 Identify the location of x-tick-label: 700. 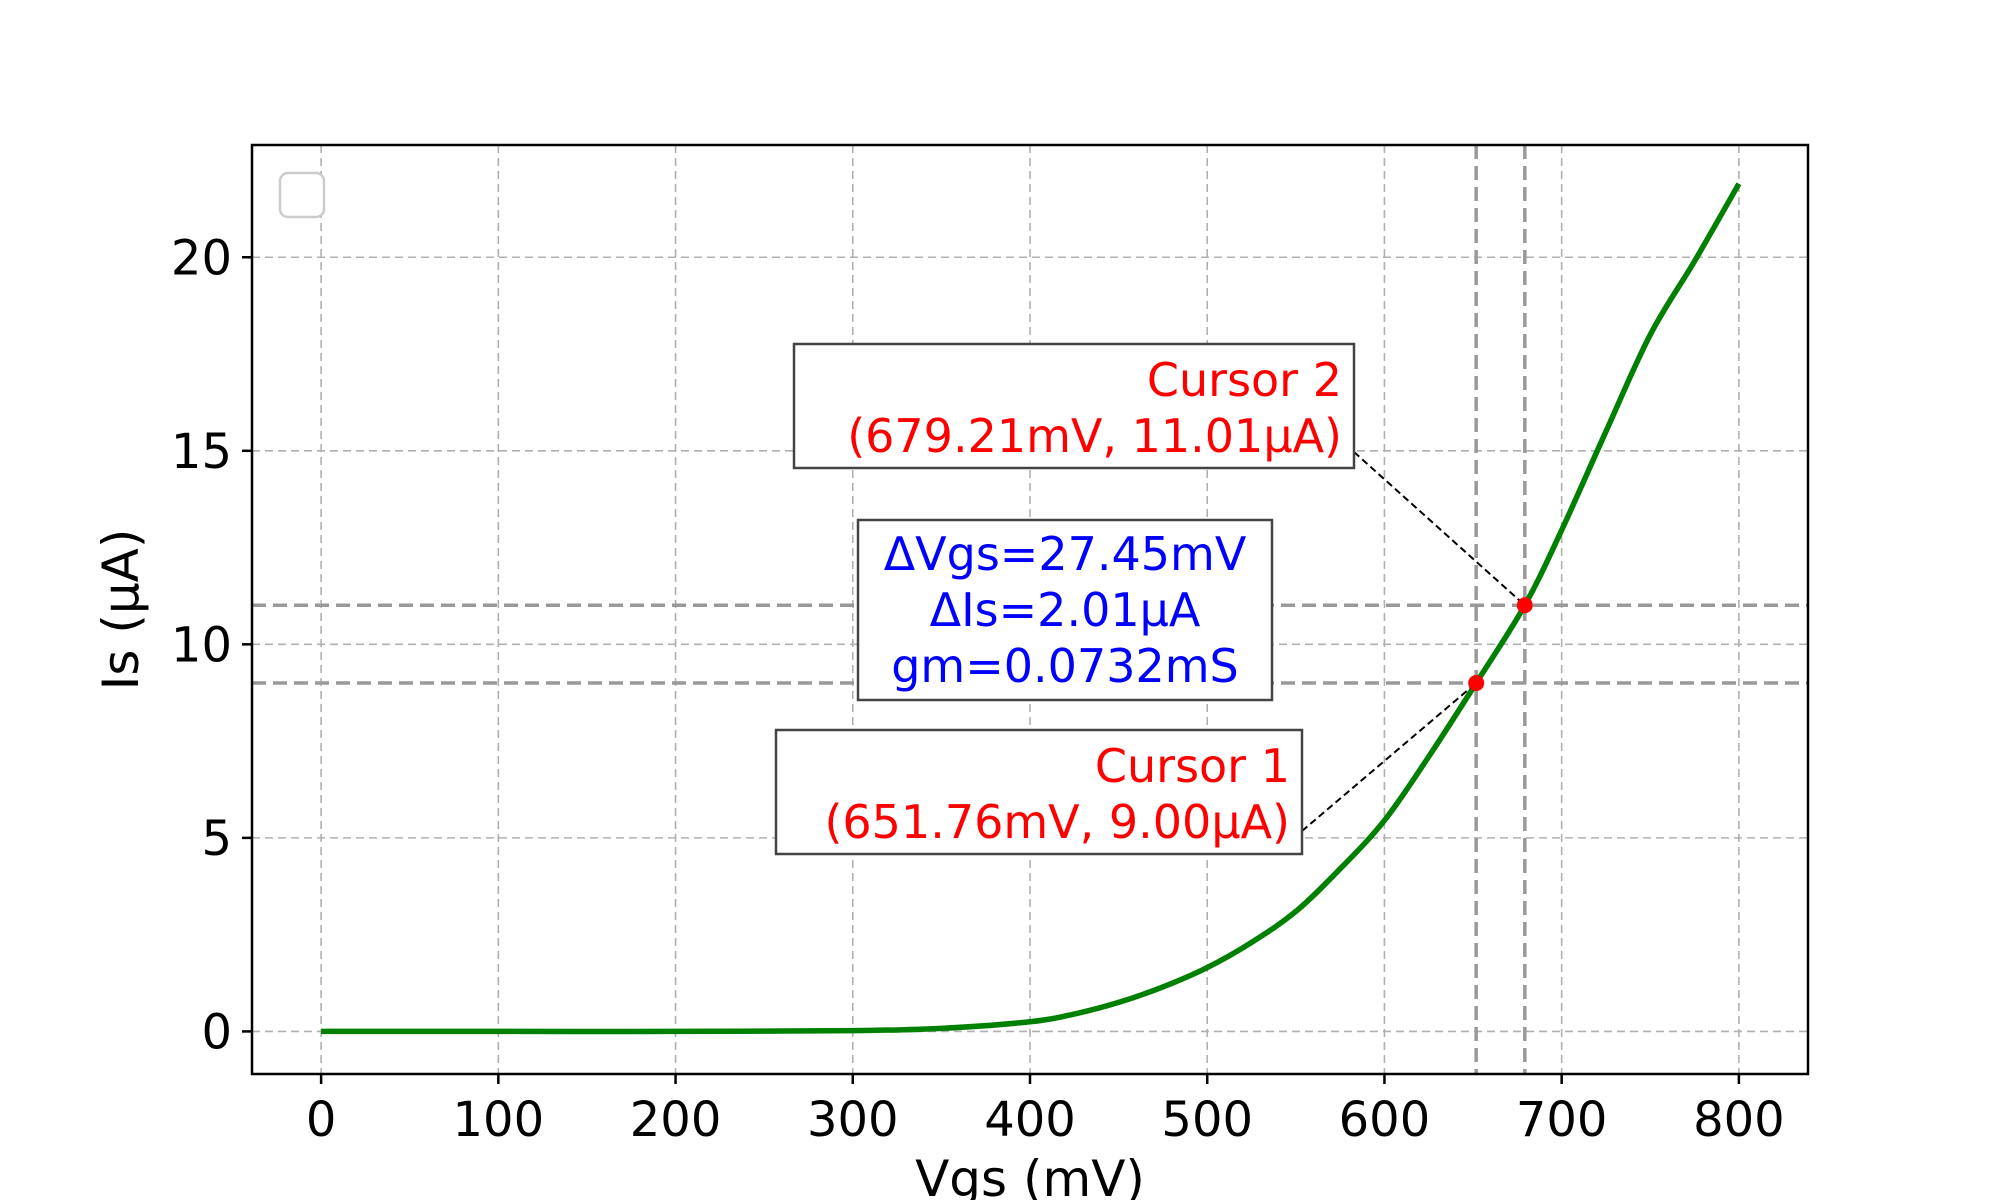
(1562, 1120).